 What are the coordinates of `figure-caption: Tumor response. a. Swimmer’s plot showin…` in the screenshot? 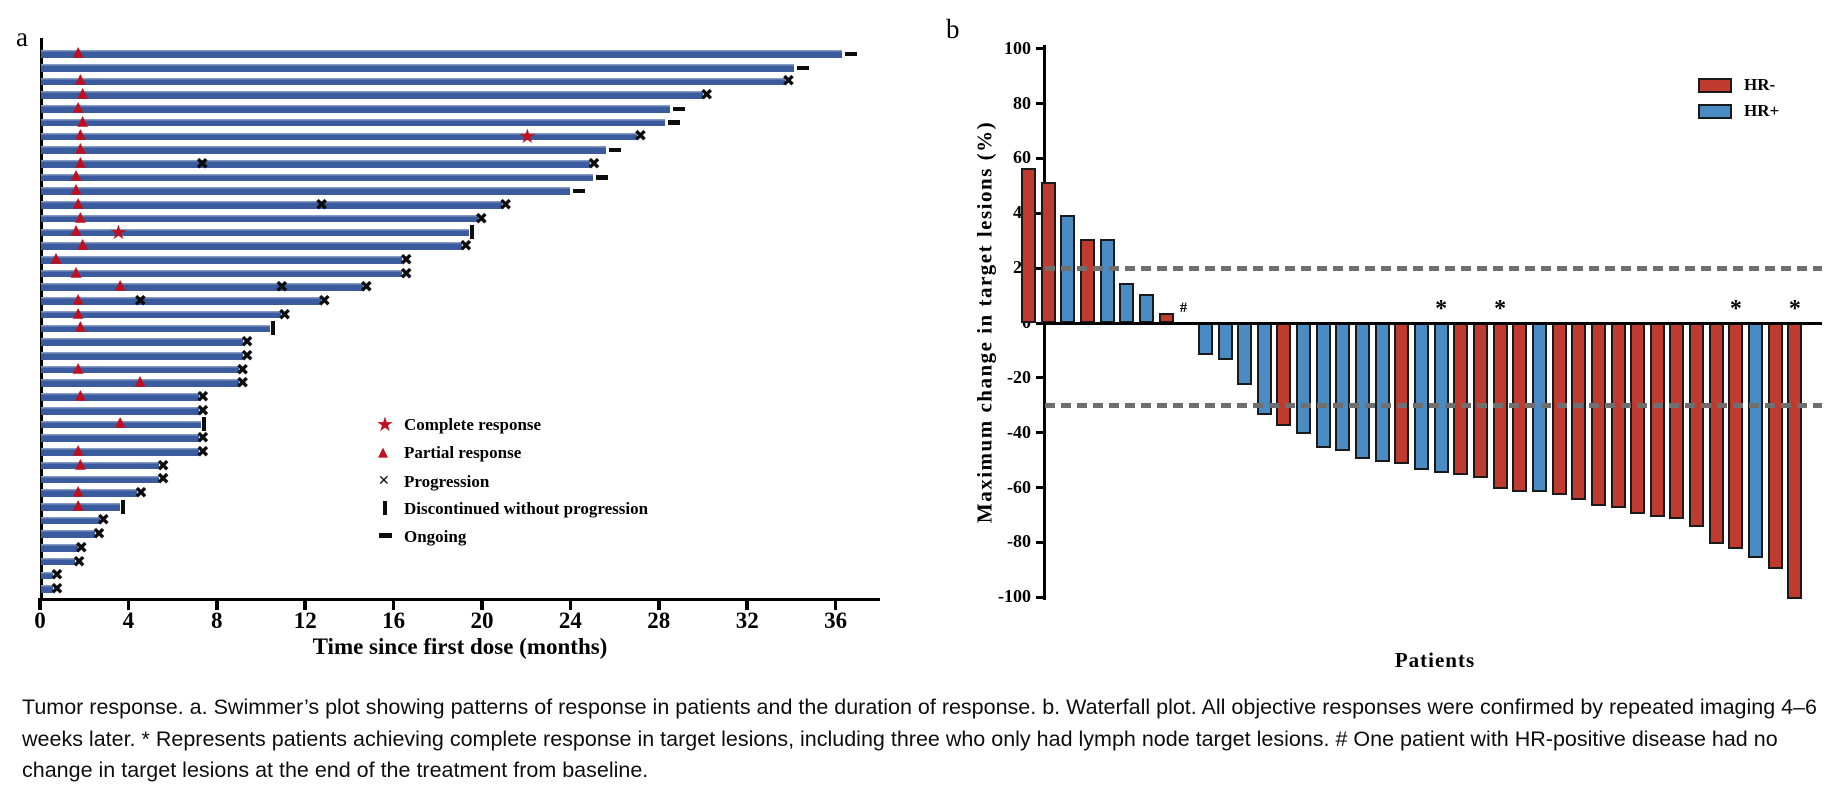 It's located at (920, 739).